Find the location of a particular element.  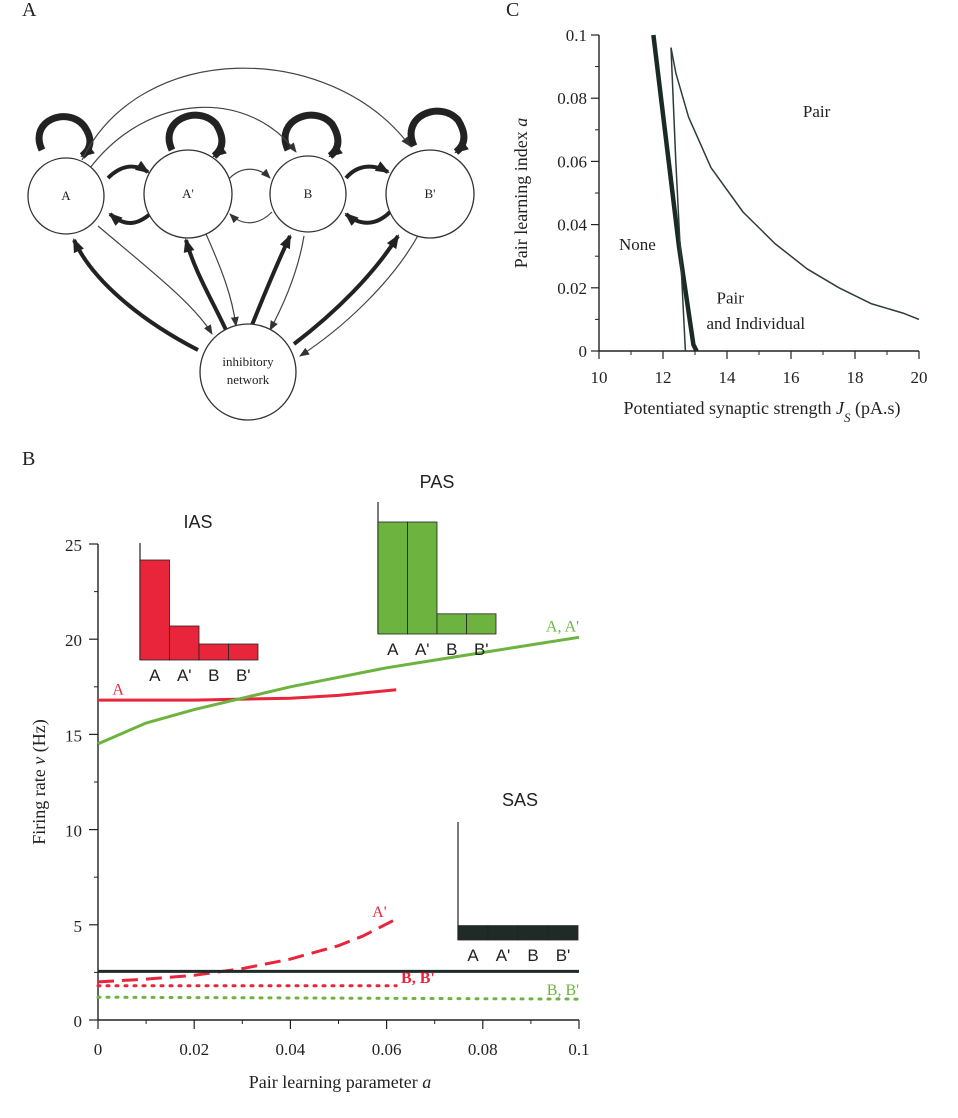

inset-pas: PAS A A' B B' is located at coordinates (437, 565).